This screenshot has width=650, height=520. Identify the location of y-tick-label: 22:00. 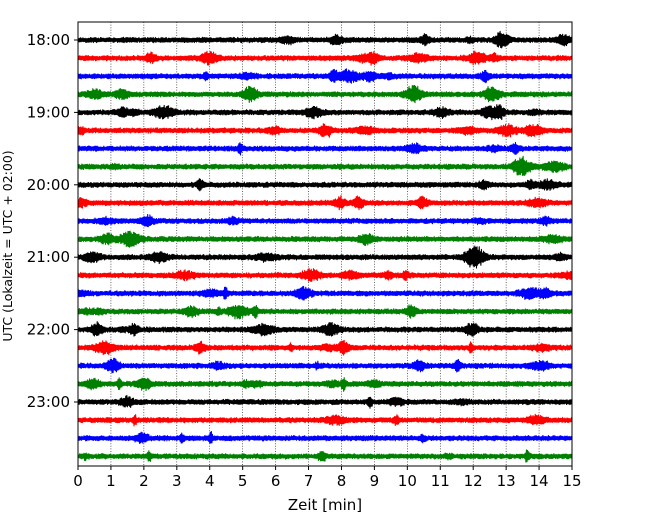
(48, 330).